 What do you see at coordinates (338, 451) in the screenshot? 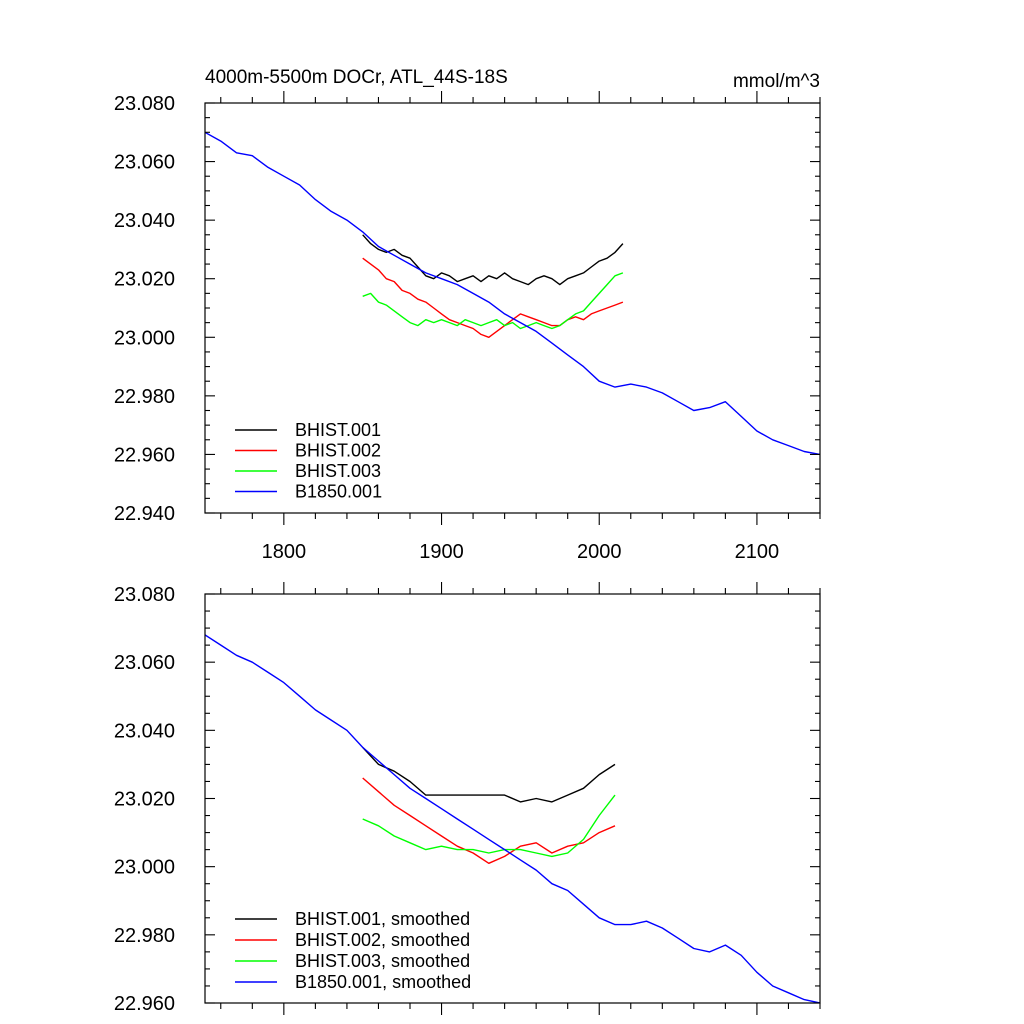
I see `legend-label: BHIST.002` at bounding box center [338, 451].